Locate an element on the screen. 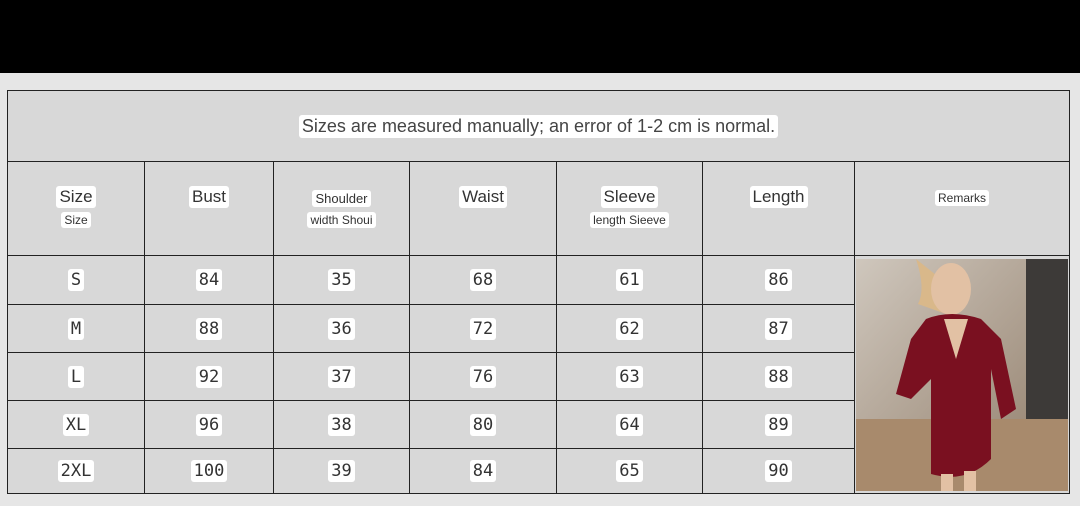  header-label: Length is located at coordinates (778, 197).